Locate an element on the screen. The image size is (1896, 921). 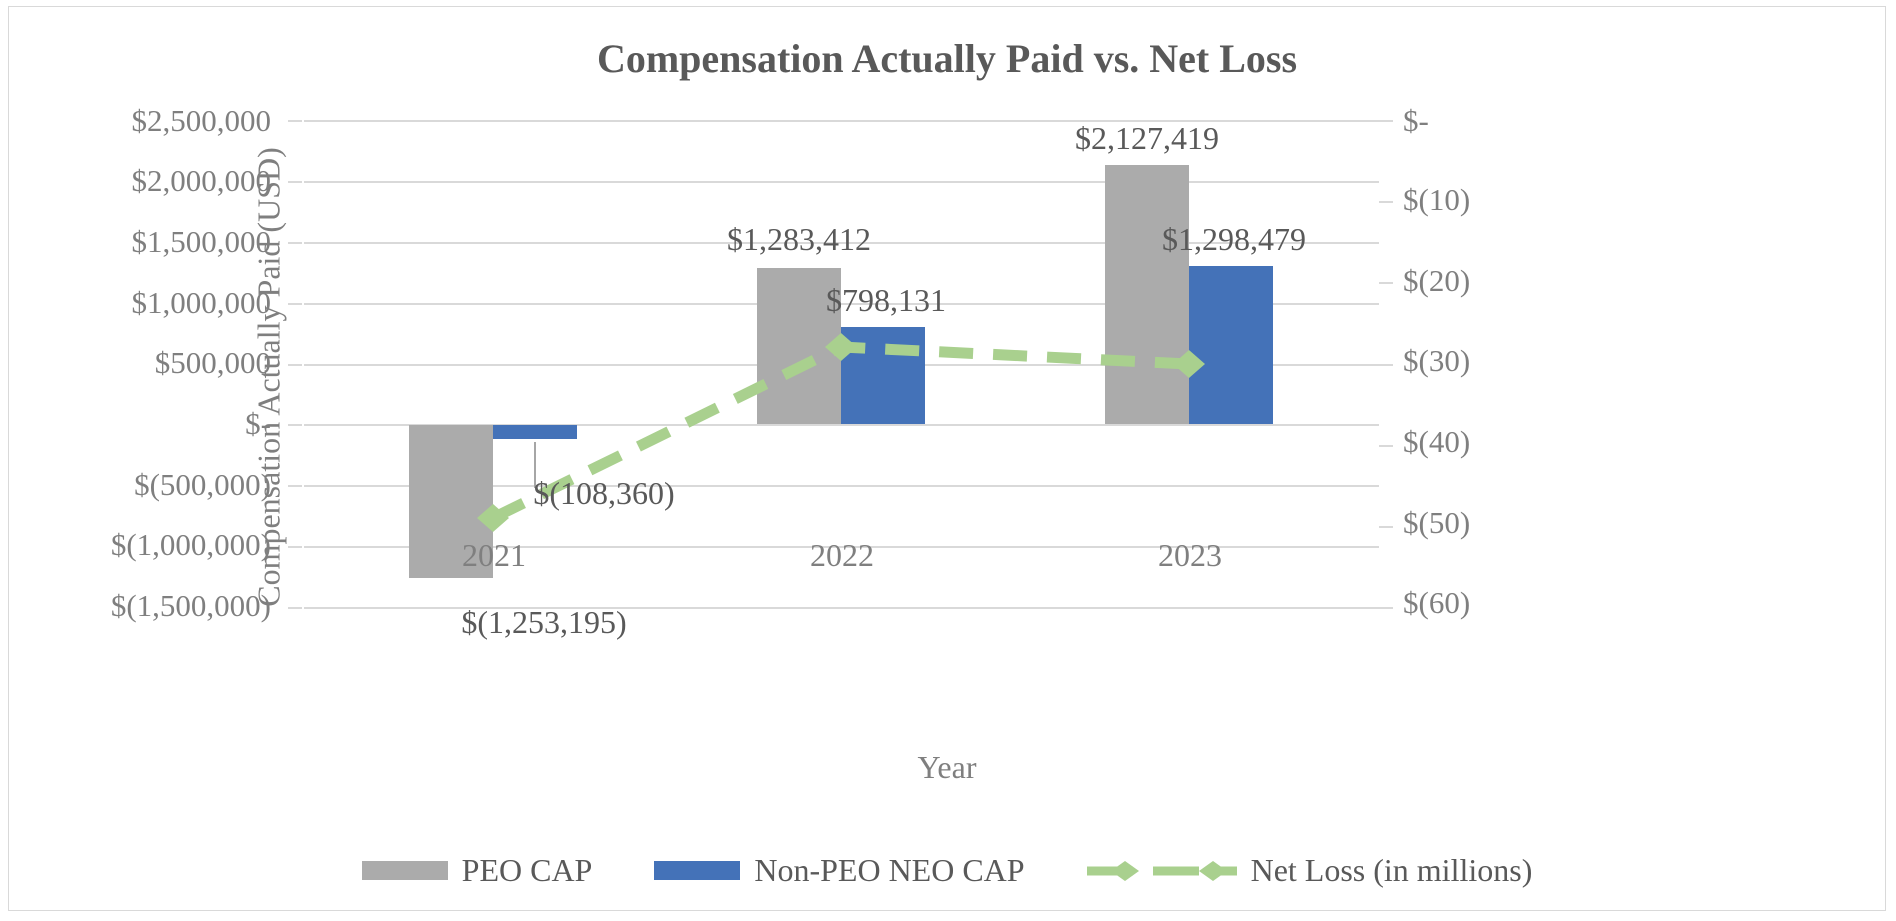
data-label-leader-line is located at coordinates (535, 465).